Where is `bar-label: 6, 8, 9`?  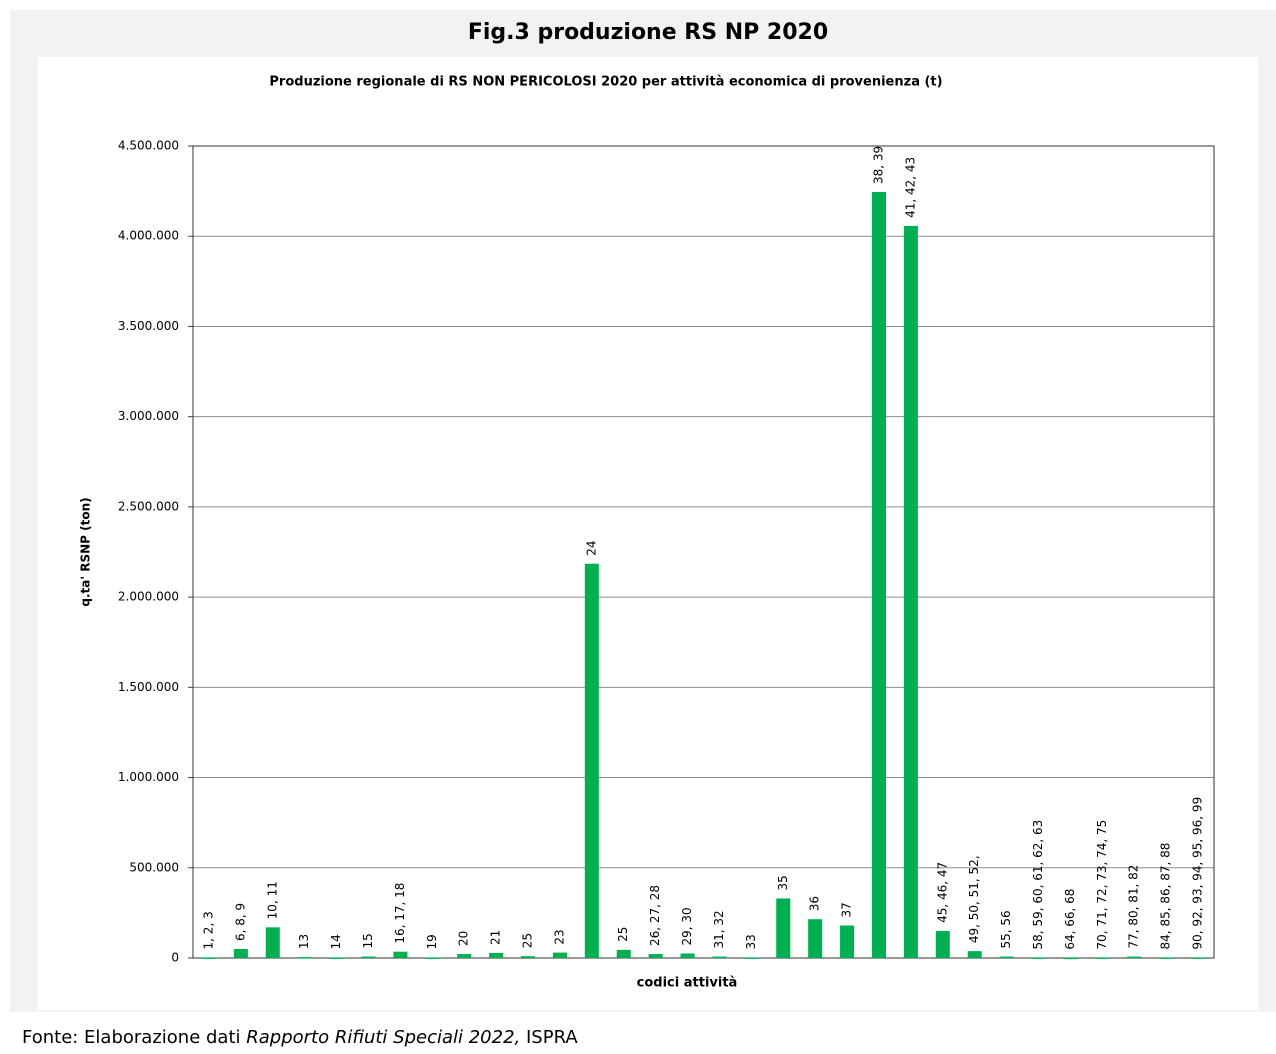 bar-label: 6, 8, 9 is located at coordinates (240, 922).